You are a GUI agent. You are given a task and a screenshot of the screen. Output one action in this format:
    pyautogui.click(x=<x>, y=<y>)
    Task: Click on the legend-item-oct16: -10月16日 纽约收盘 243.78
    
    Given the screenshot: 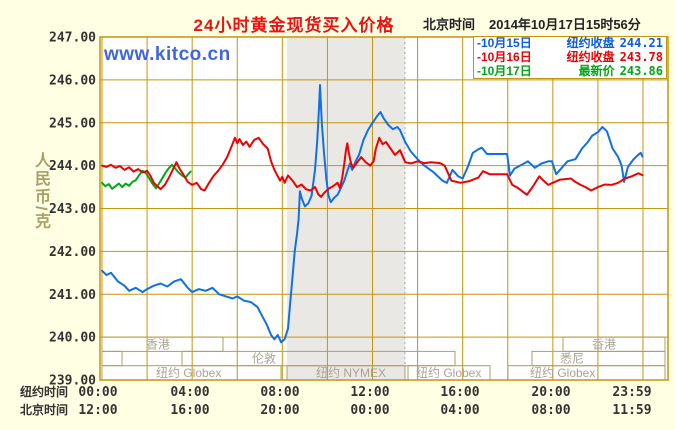 What is the action you would take?
    pyautogui.click(x=570, y=56)
    